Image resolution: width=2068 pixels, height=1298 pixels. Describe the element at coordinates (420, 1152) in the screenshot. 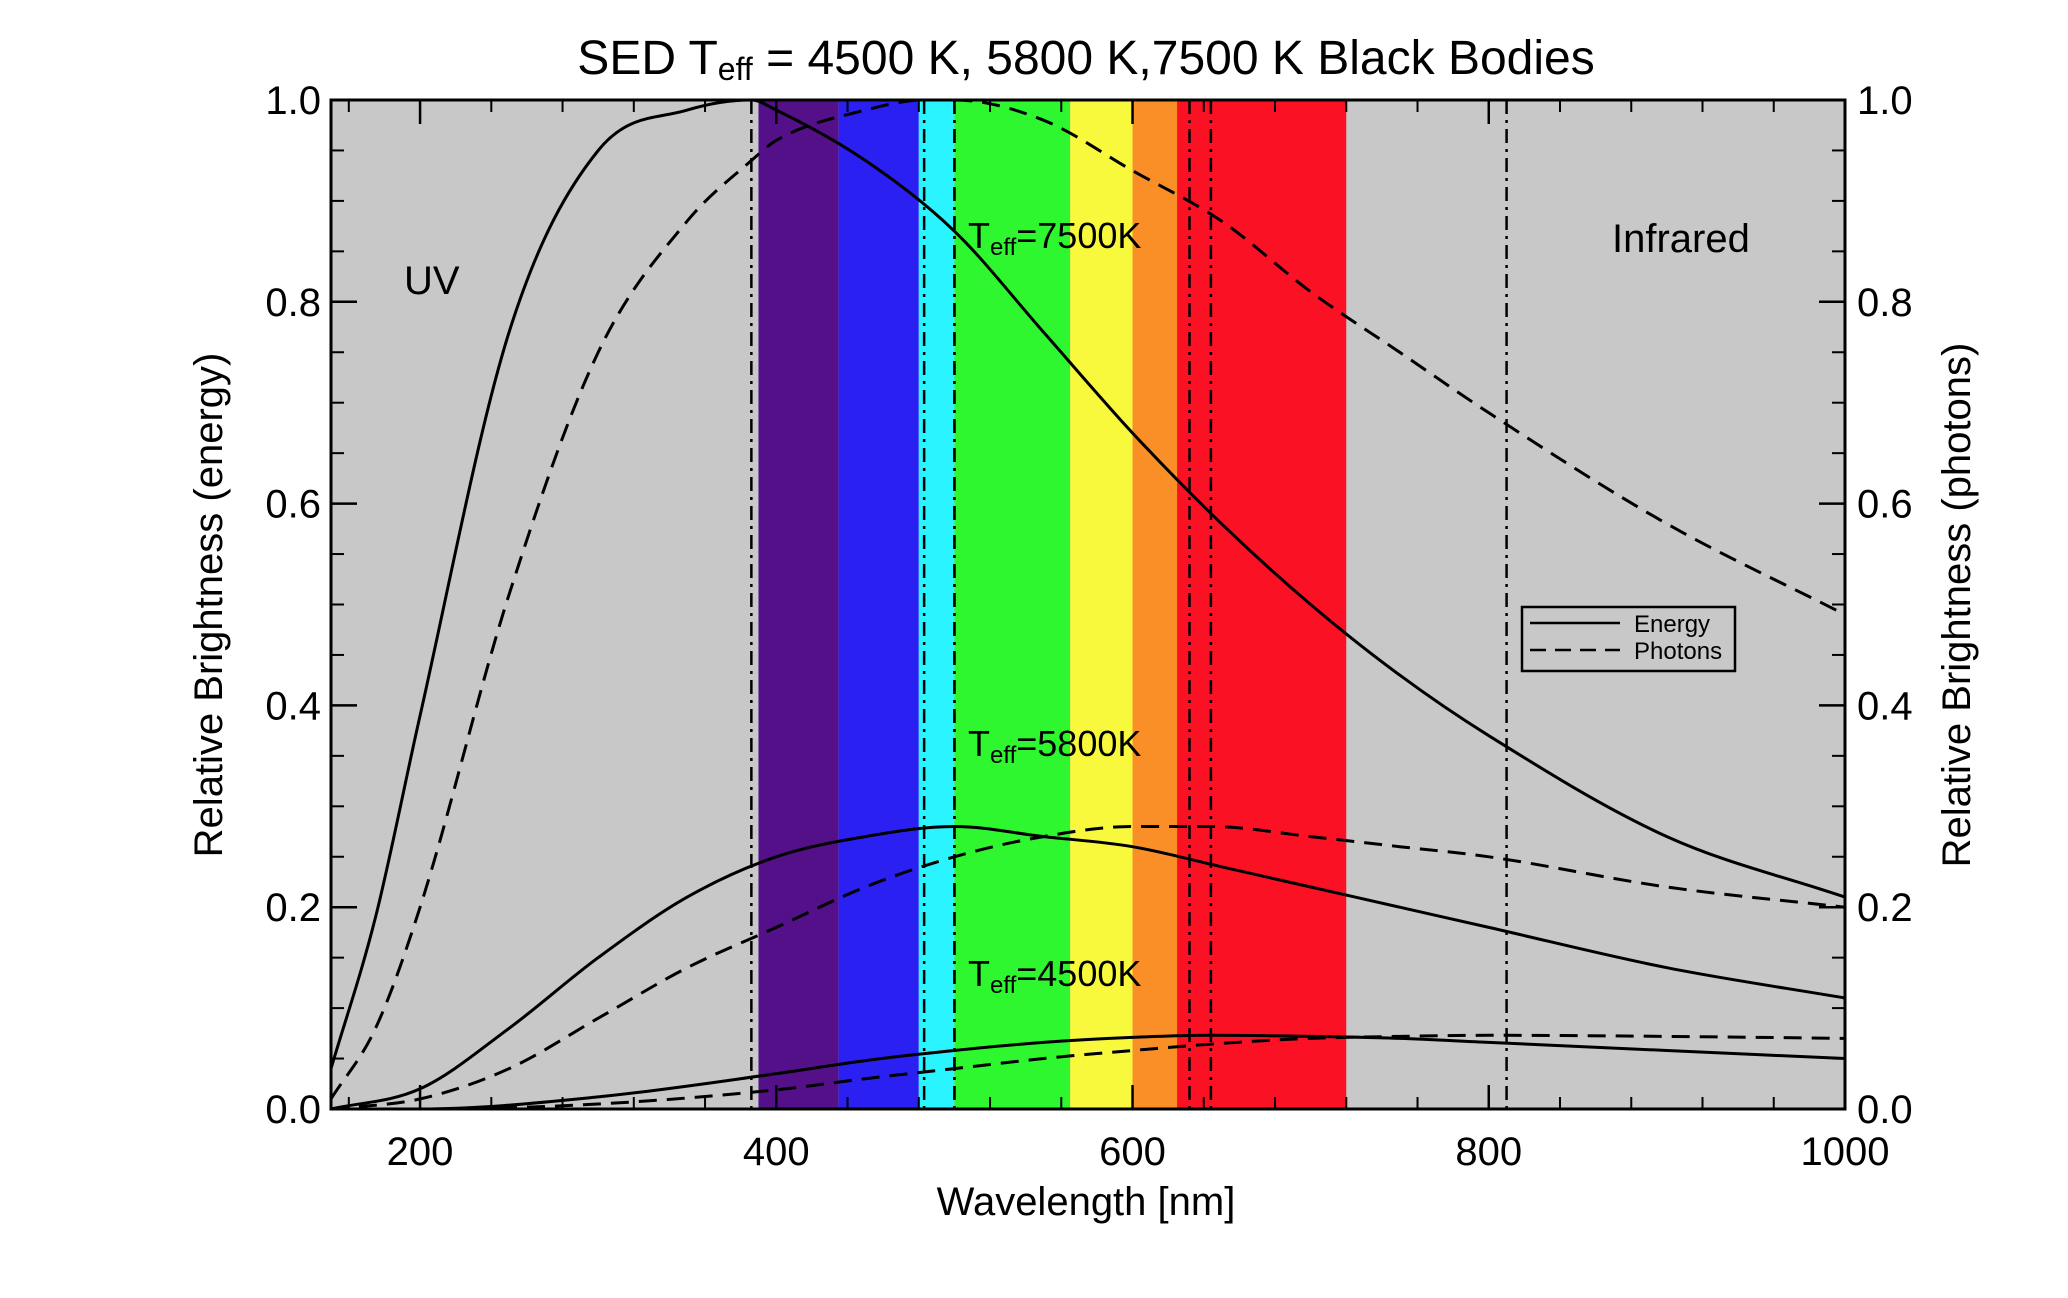

I see `x-tick-label-200: 200` at that location.